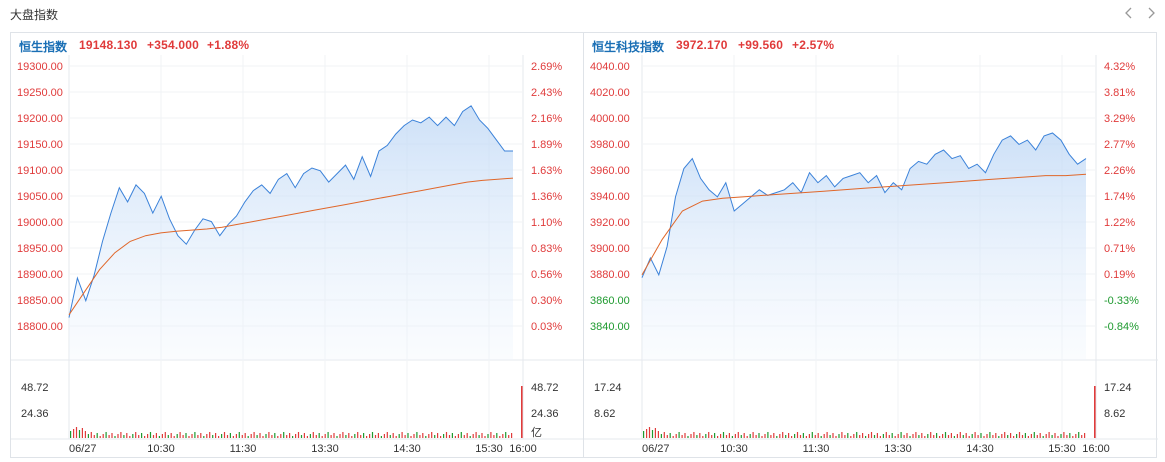 This screenshot has height=462, width=1165. Describe the element at coordinates (546, 275) in the screenshot. I see `pct-tick-label: 0.56%` at that location.